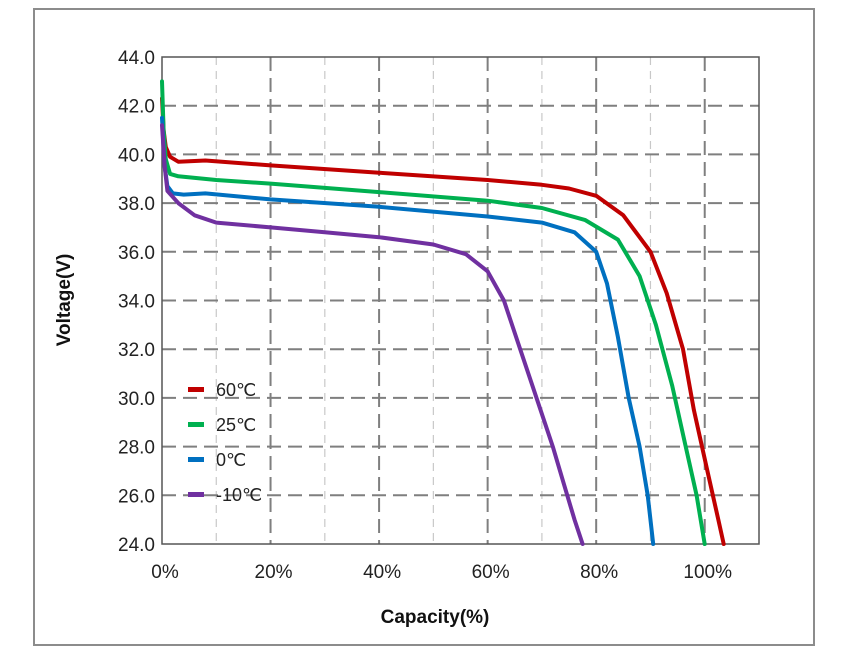 Image resolution: width=851 pixels, height=657 pixels. Describe the element at coordinates (239, 495) in the screenshot. I see `legend-label: -10℃` at that location.